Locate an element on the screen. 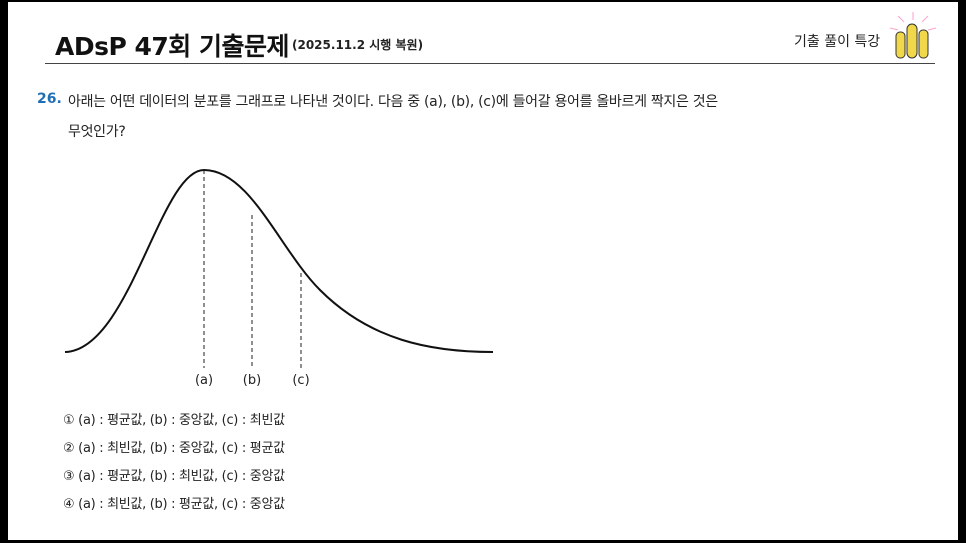 The width and height of the screenshot is (966, 543). question-text: 무엇인가? is located at coordinates (97, 132).